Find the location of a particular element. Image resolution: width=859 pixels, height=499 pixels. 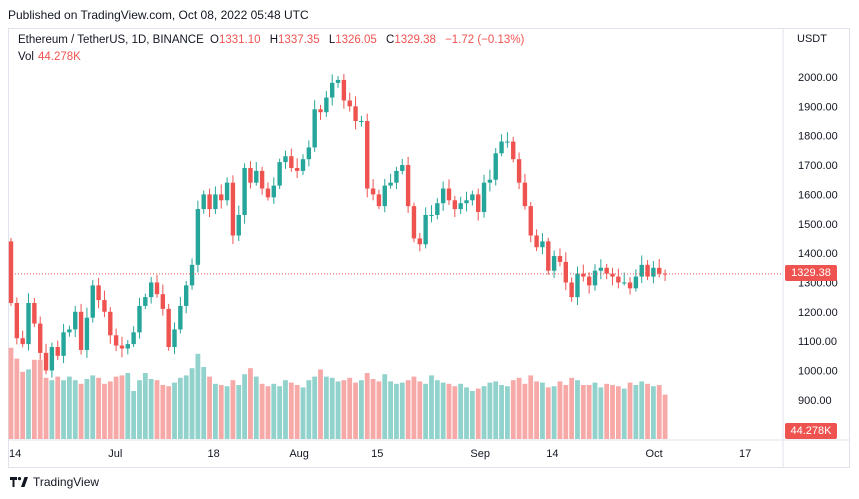

close-value: 1329.38 is located at coordinates (415, 40).